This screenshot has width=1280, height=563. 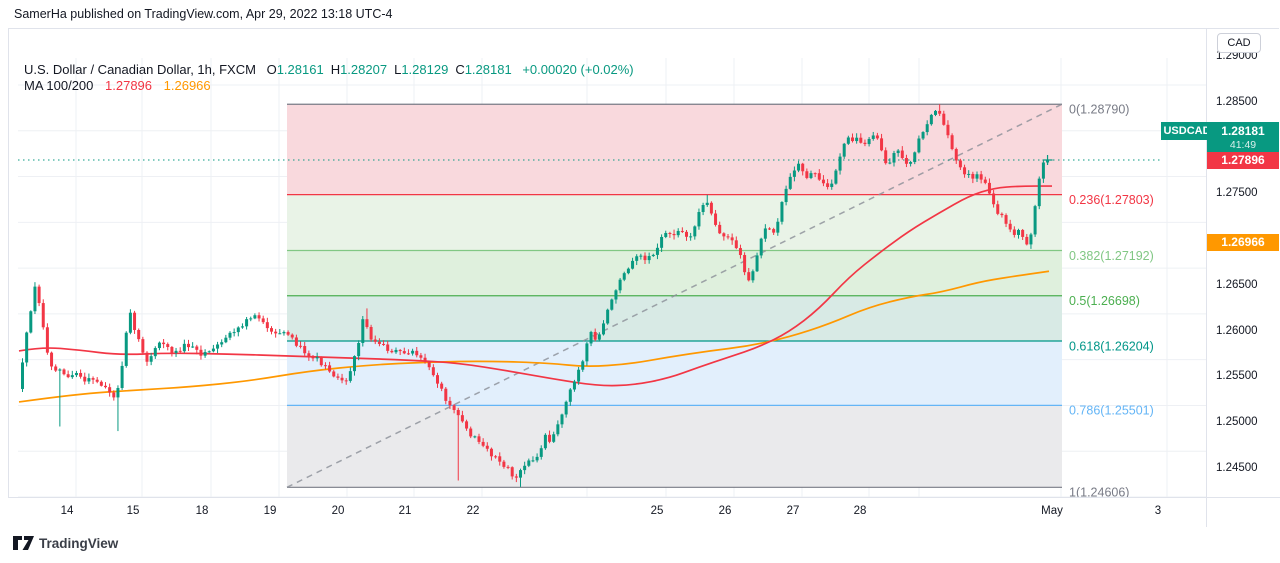 I want to click on time-axis: 14 15 18 19 20 21 22 25 26 27 28 May 3, so click(x=644, y=512).